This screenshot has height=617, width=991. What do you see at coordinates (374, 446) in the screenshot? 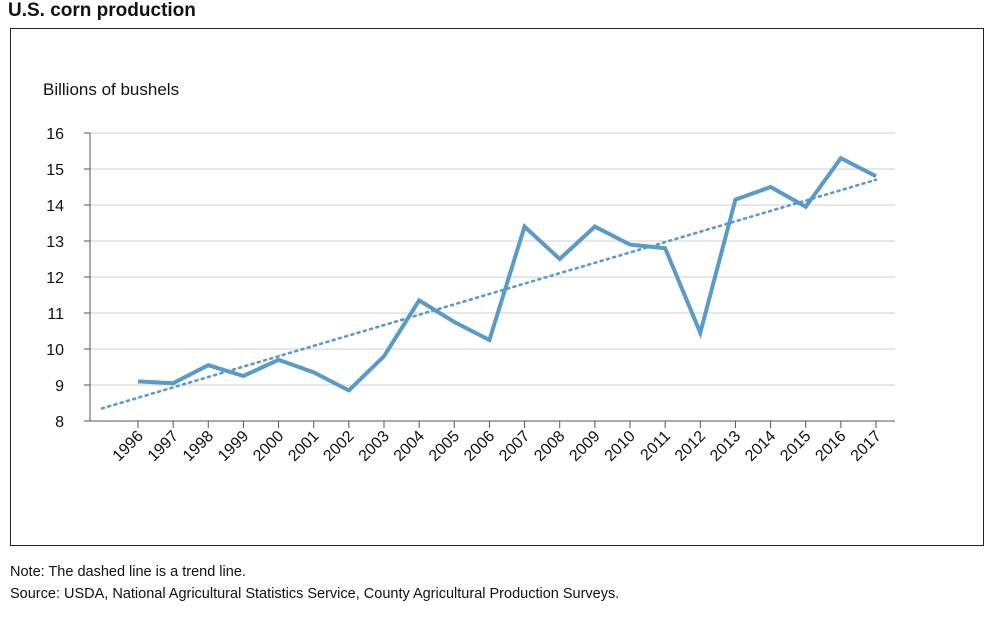
I see `x-tick-label-2003: 2003` at bounding box center [374, 446].